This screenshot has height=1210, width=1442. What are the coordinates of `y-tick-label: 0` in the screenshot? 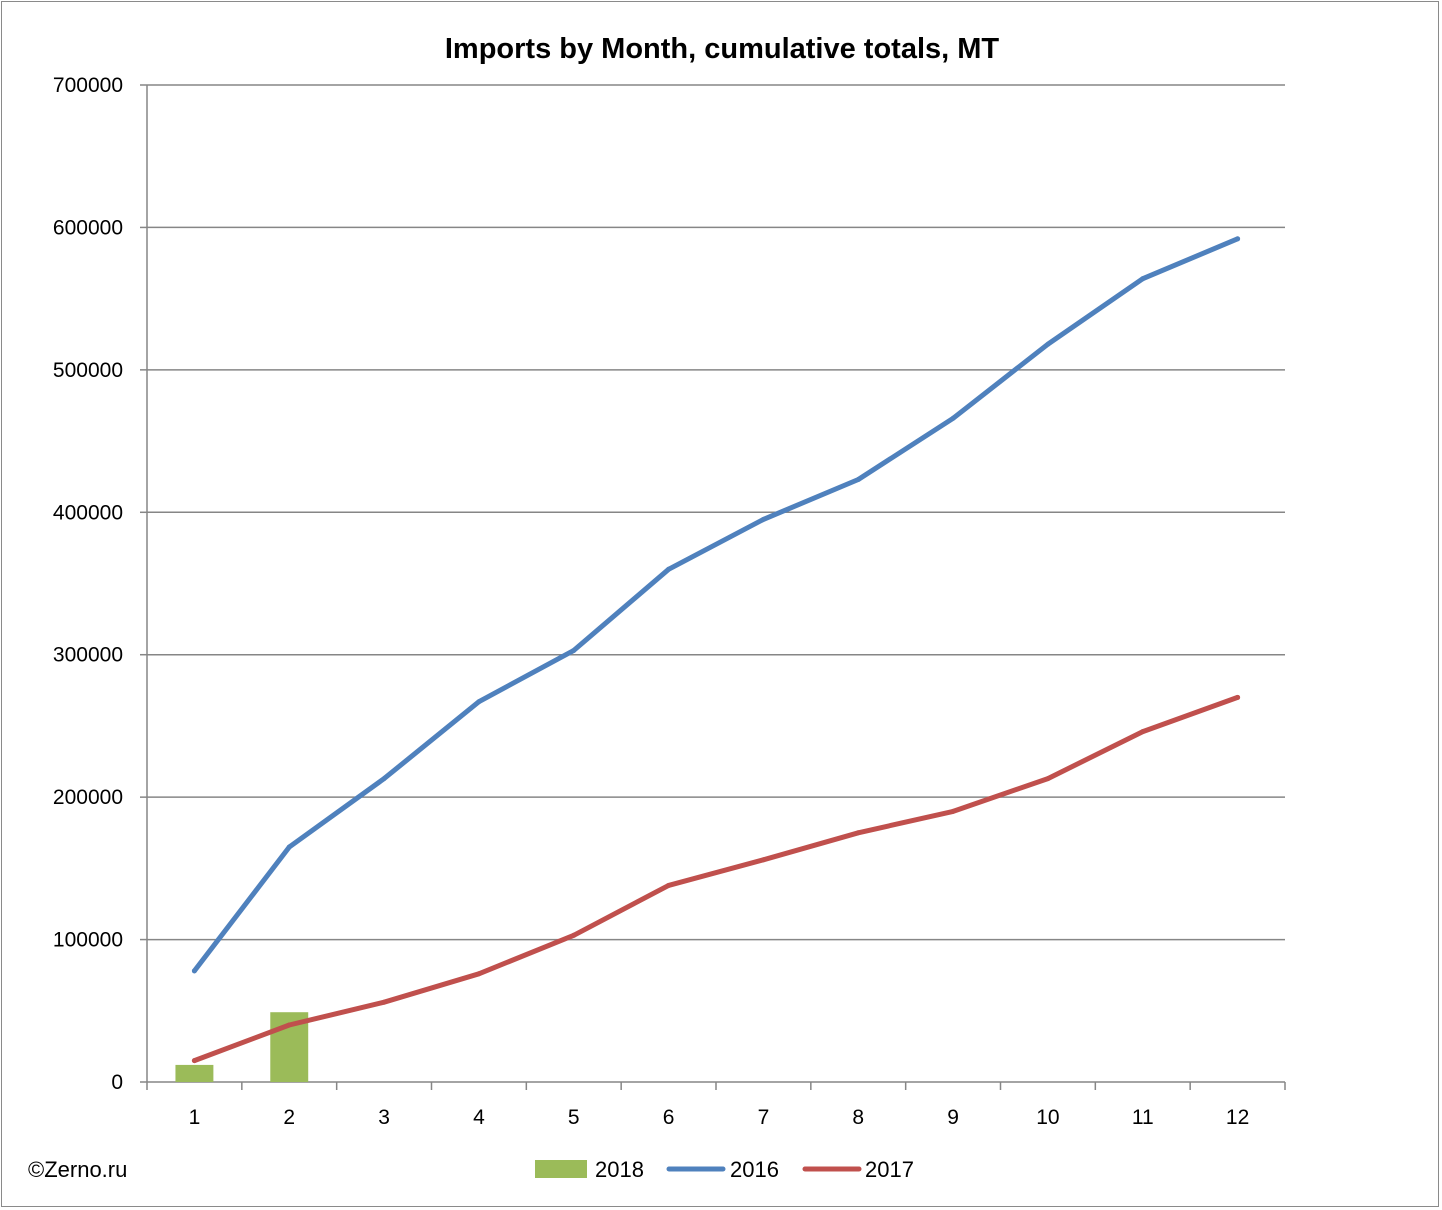 It's located at (117, 1082).